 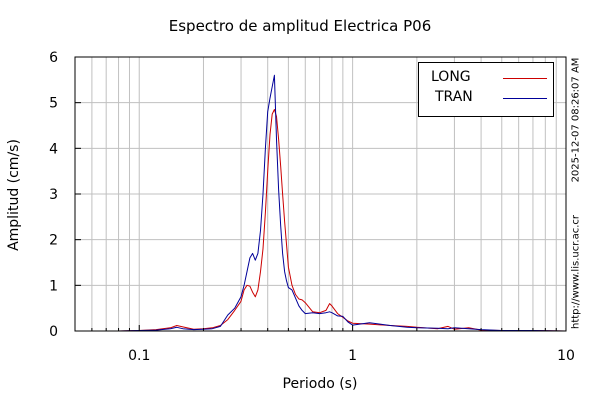 I want to click on chart-legend: LONG TRAN, so click(x=486, y=89).